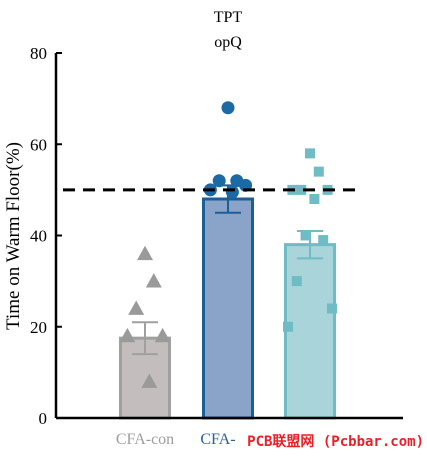  Describe the element at coordinates (228, 17) in the screenshot. I see `chart-title-line-1: TPT` at that location.